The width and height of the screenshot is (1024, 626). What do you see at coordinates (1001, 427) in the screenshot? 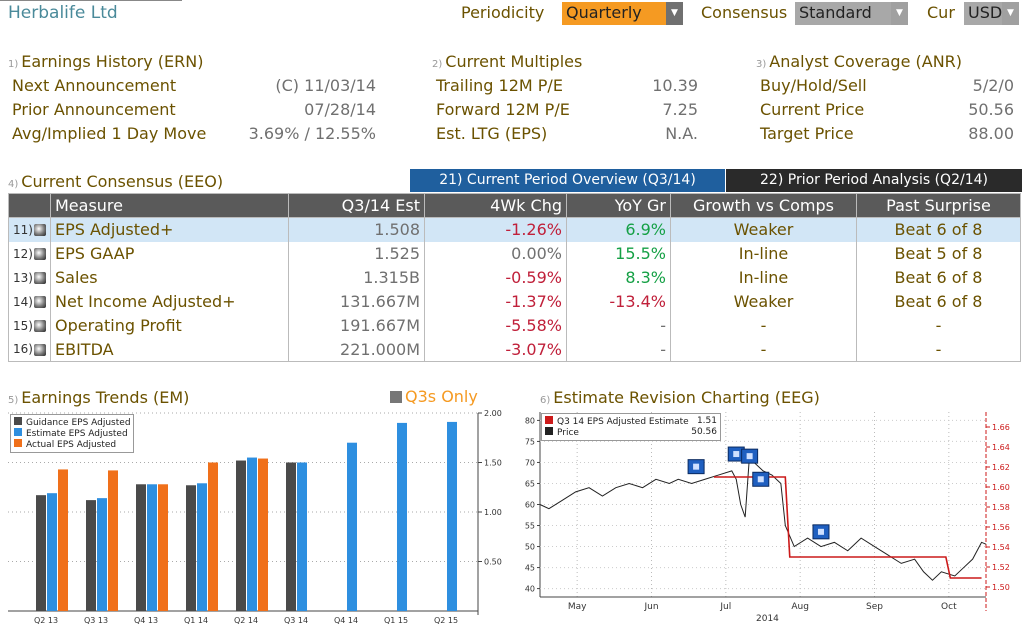
I see `right-tick-label: 1.66` at bounding box center [1001, 427].